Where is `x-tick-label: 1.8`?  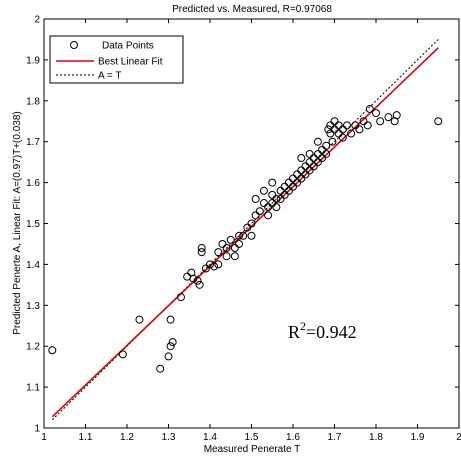
x-tick-label: 1.8 is located at coordinates (376, 437).